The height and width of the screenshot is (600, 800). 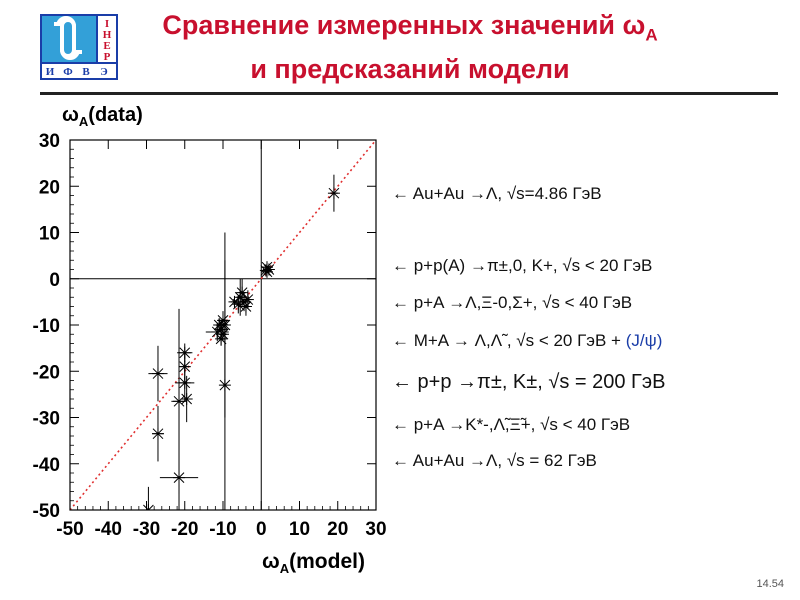 I want to click on x-tick-label: -50, so click(x=69, y=529).